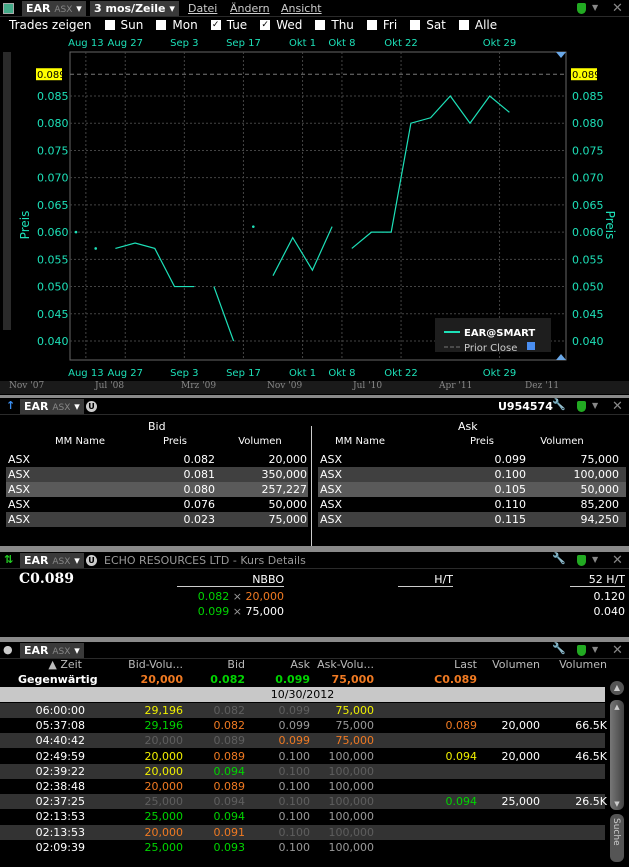 The image size is (629, 867). Describe the element at coordinates (203, 8) in the screenshot. I see `menu-datei: Datei` at that location.